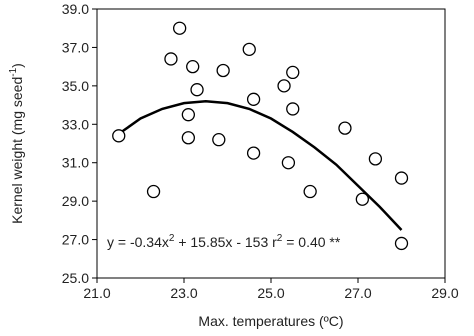  Describe the element at coordinates (96, 293) in the screenshot. I see `x-tick-label: 21.0` at that location.